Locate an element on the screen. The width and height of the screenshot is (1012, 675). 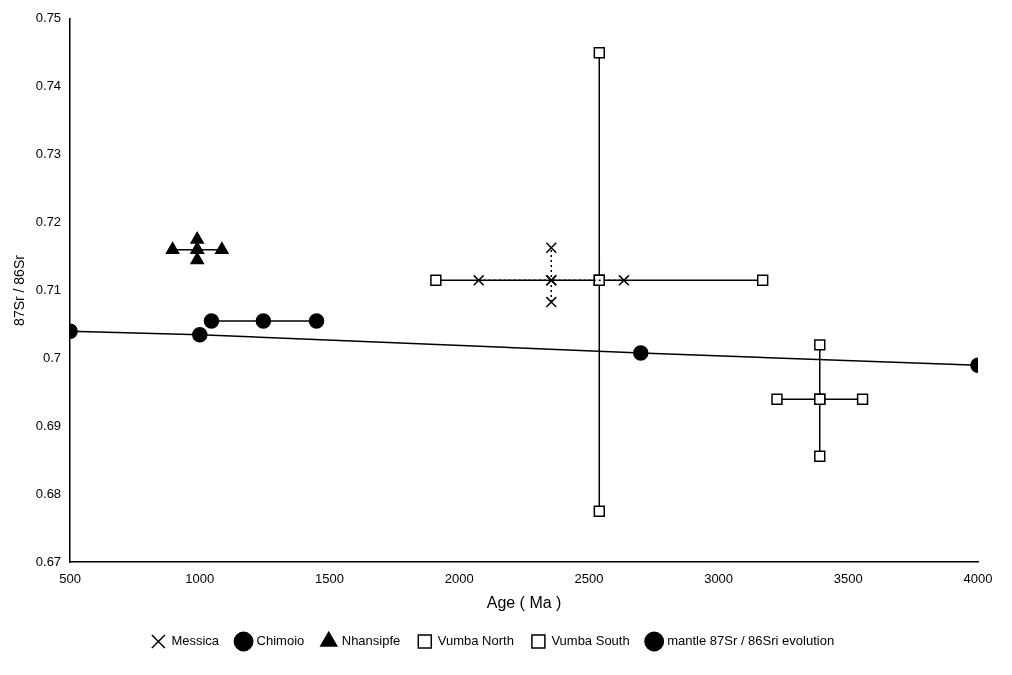
x-tick-label: 4000 is located at coordinates (978, 578).